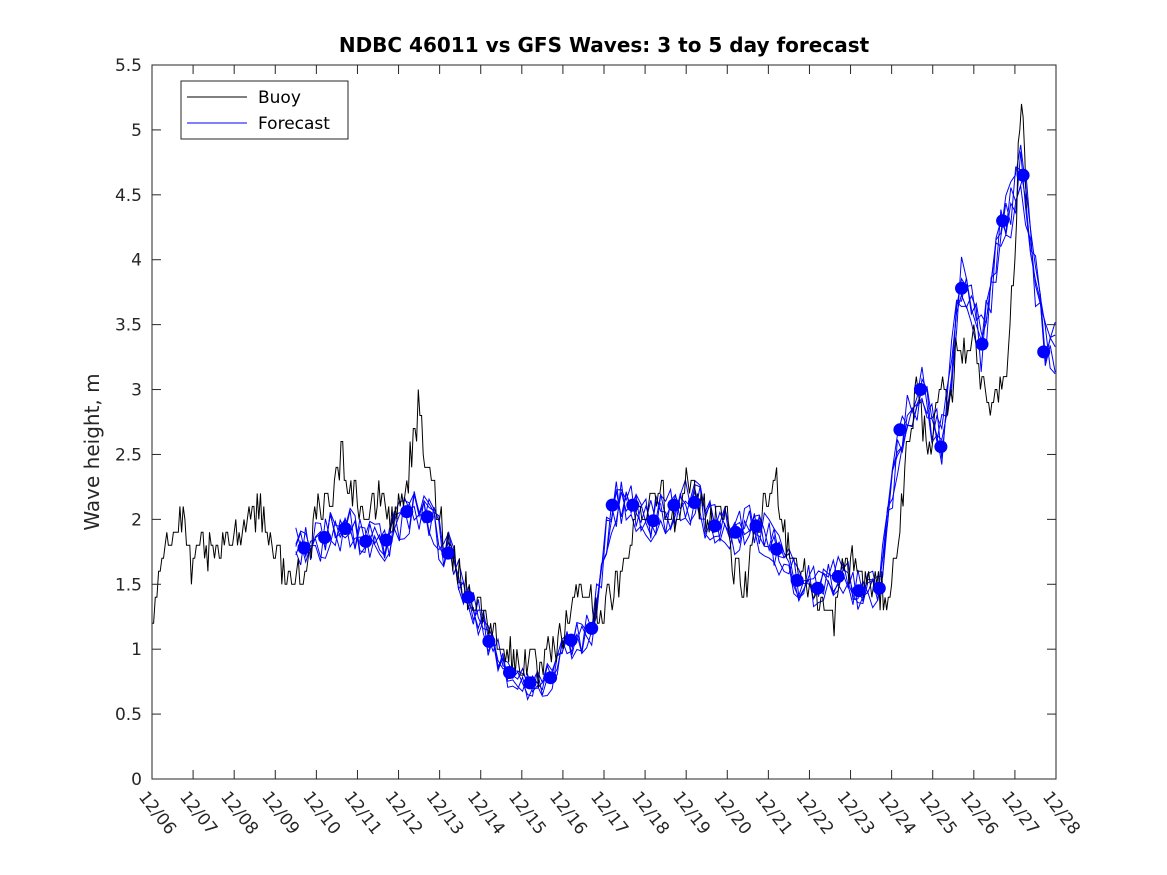 Image resolution: width=1167 pixels, height=875 pixels. Describe the element at coordinates (279, 98) in the screenshot. I see `legend-buoy-label: Buoy` at that location.